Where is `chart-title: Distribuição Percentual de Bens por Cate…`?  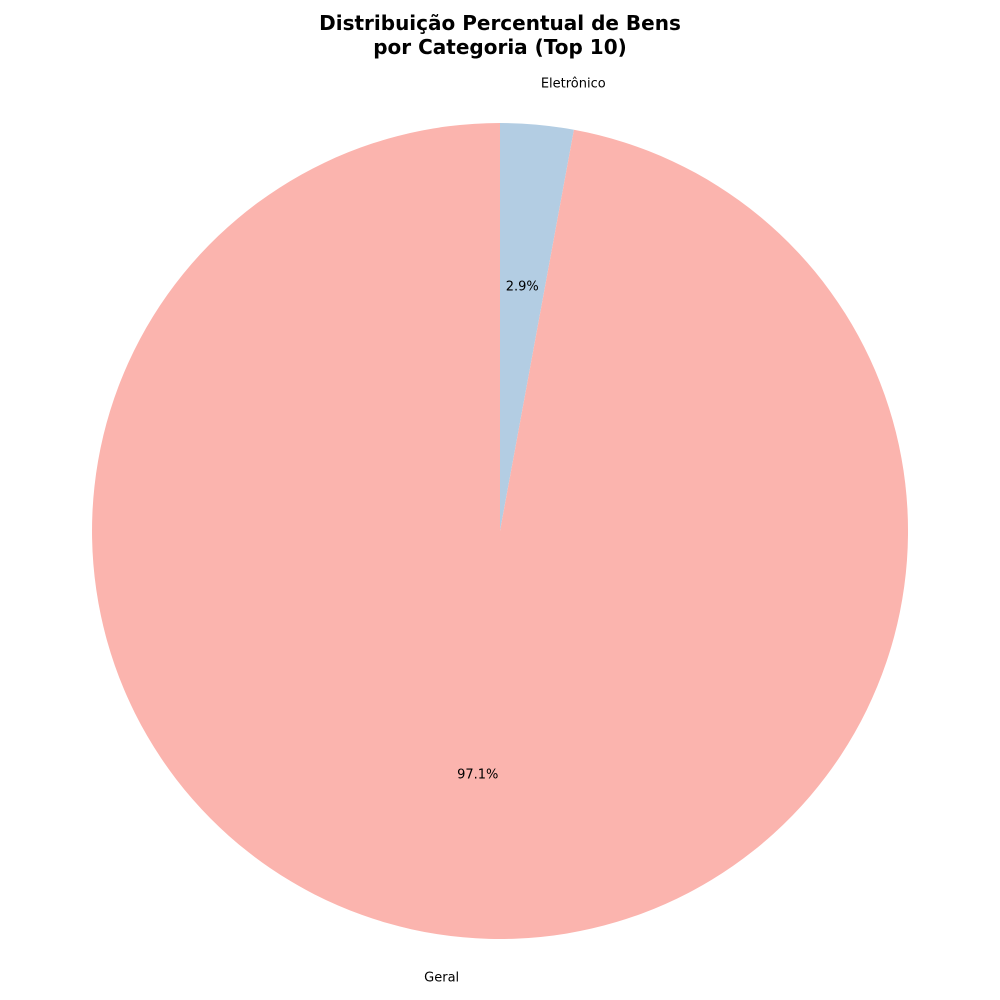 chart-title: Distribuição Percentual de Bens por Cate… is located at coordinates (500, 35).